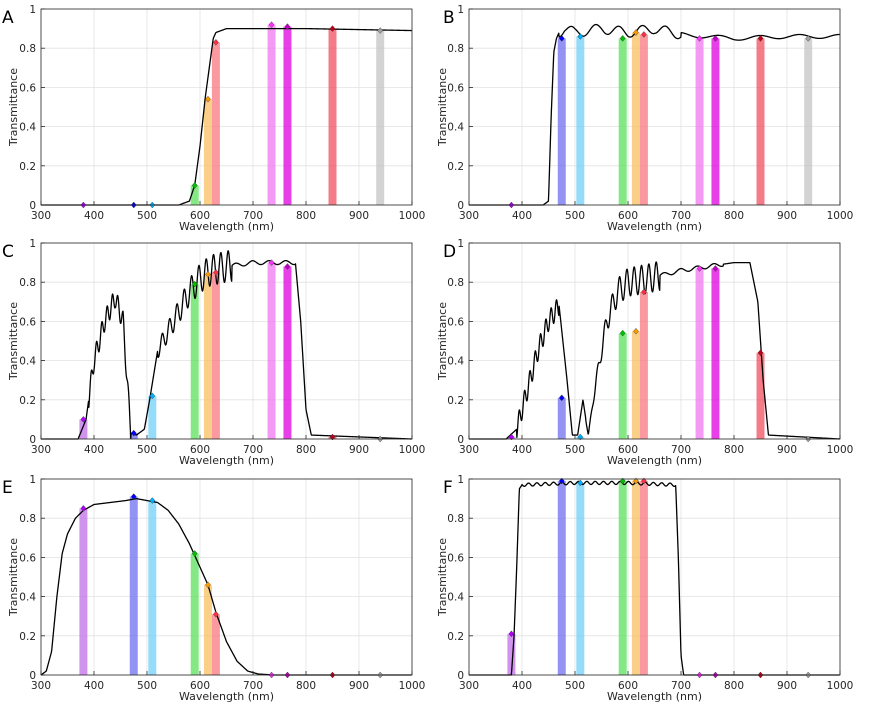 The width and height of the screenshot is (882, 708). I want to click on transmittance-curve, so click(226, 345).